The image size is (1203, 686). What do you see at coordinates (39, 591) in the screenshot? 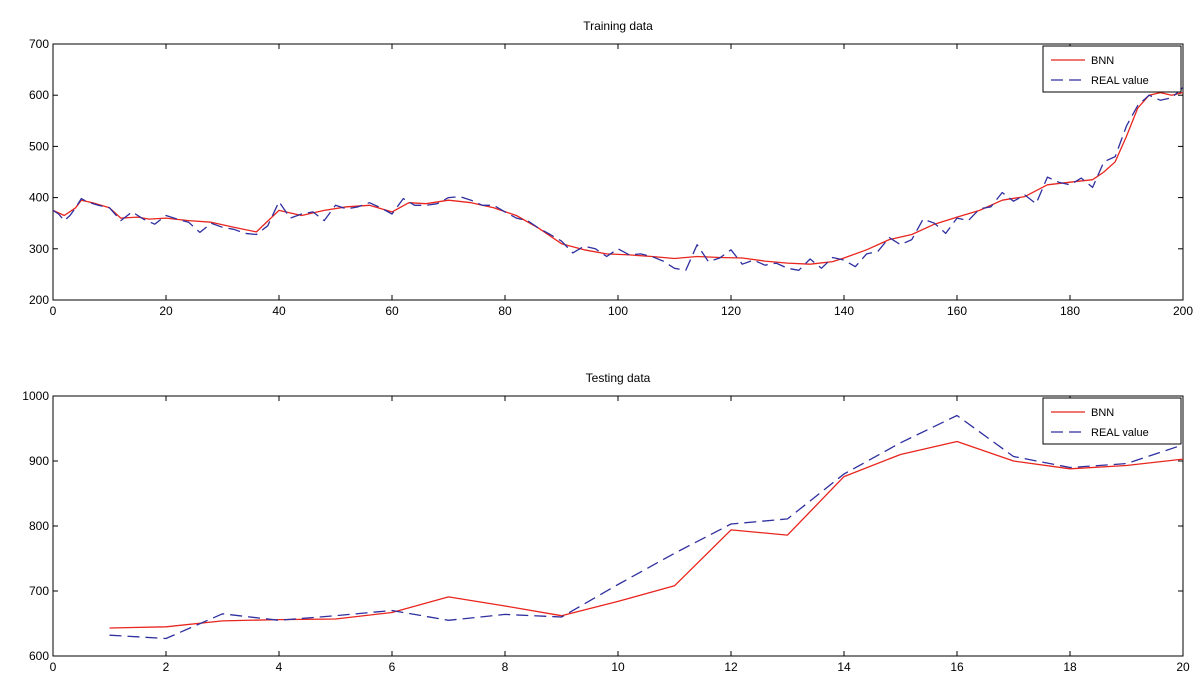
I see `testing-y-tick-label: 700` at bounding box center [39, 591].